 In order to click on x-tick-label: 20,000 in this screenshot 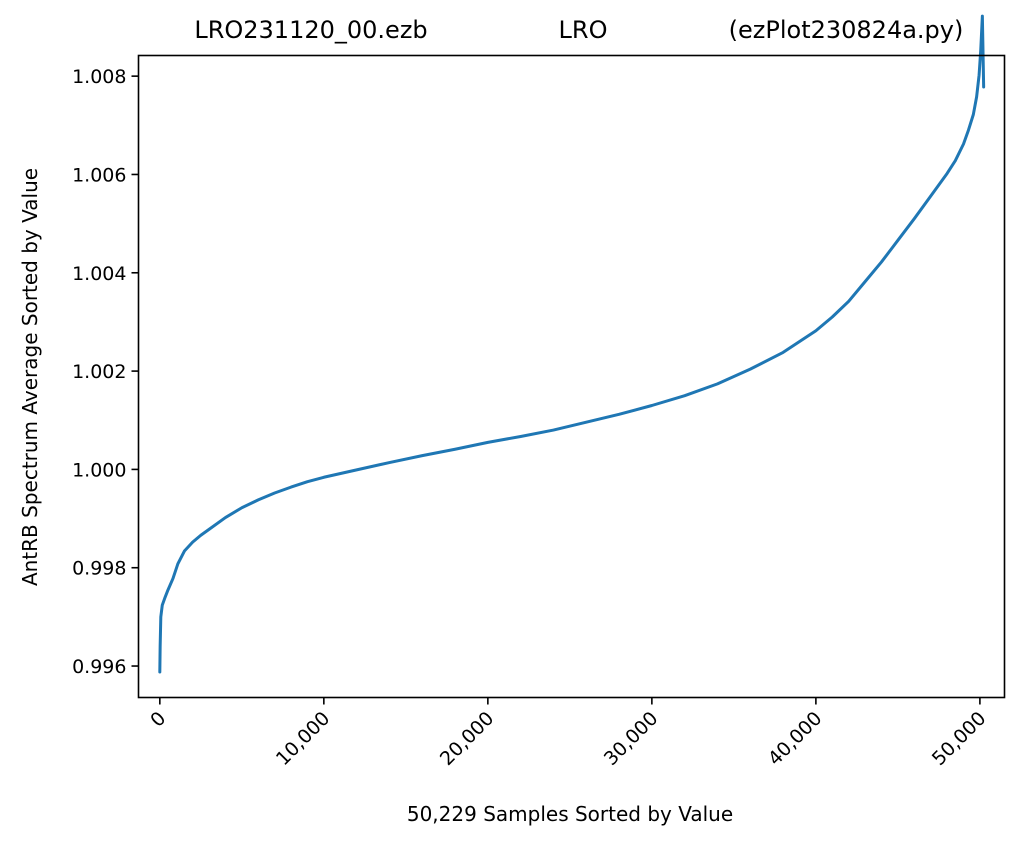, I will do `click(467, 738)`.